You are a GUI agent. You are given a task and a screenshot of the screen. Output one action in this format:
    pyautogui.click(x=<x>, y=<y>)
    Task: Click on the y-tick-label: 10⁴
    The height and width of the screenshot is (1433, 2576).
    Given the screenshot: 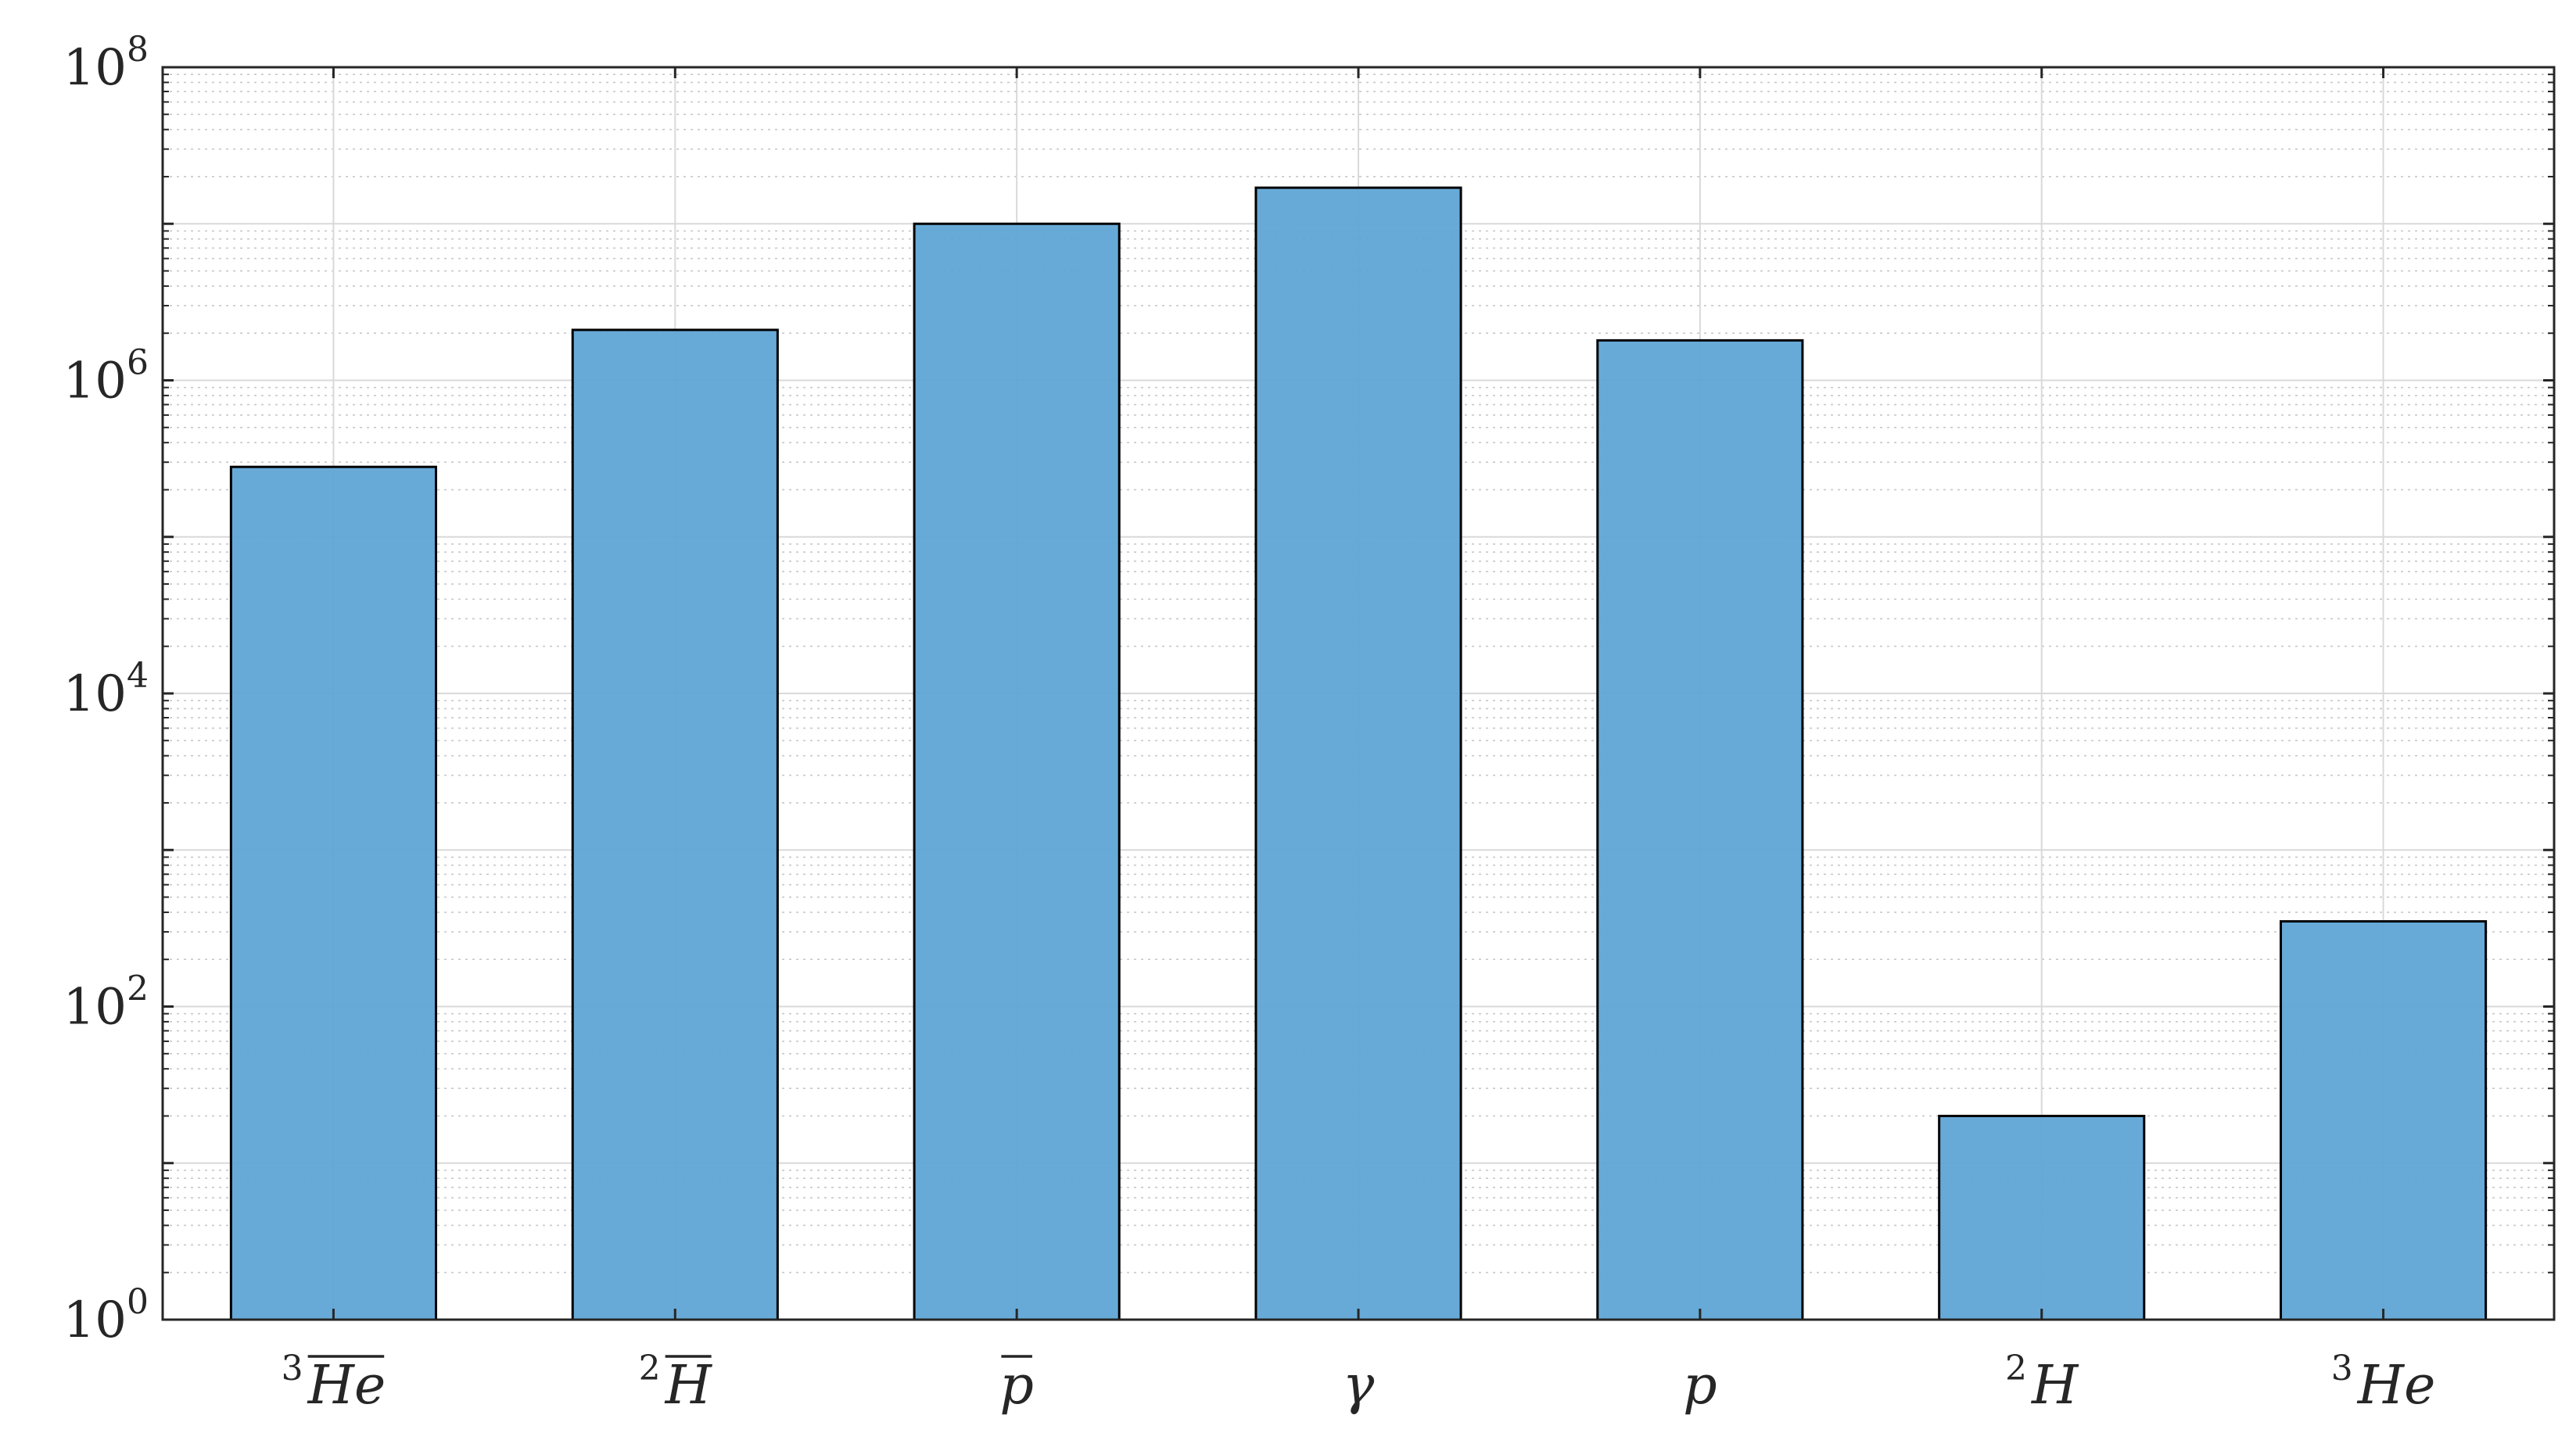 What is the action you would take?
    pyautogui.click(x=106, y=689)
    